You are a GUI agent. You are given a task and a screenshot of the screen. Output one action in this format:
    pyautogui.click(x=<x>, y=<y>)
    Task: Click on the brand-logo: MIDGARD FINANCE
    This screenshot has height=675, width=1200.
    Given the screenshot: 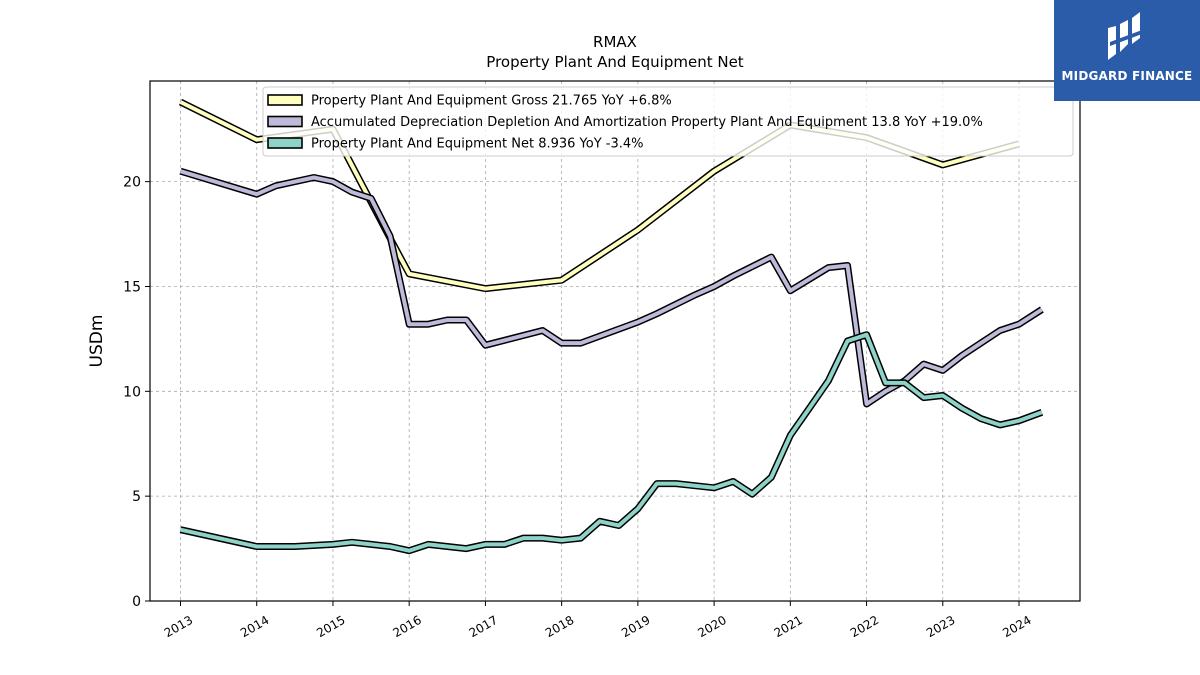 What is the action you would take?
    pyautogui.click(x=1127, y=50)
    